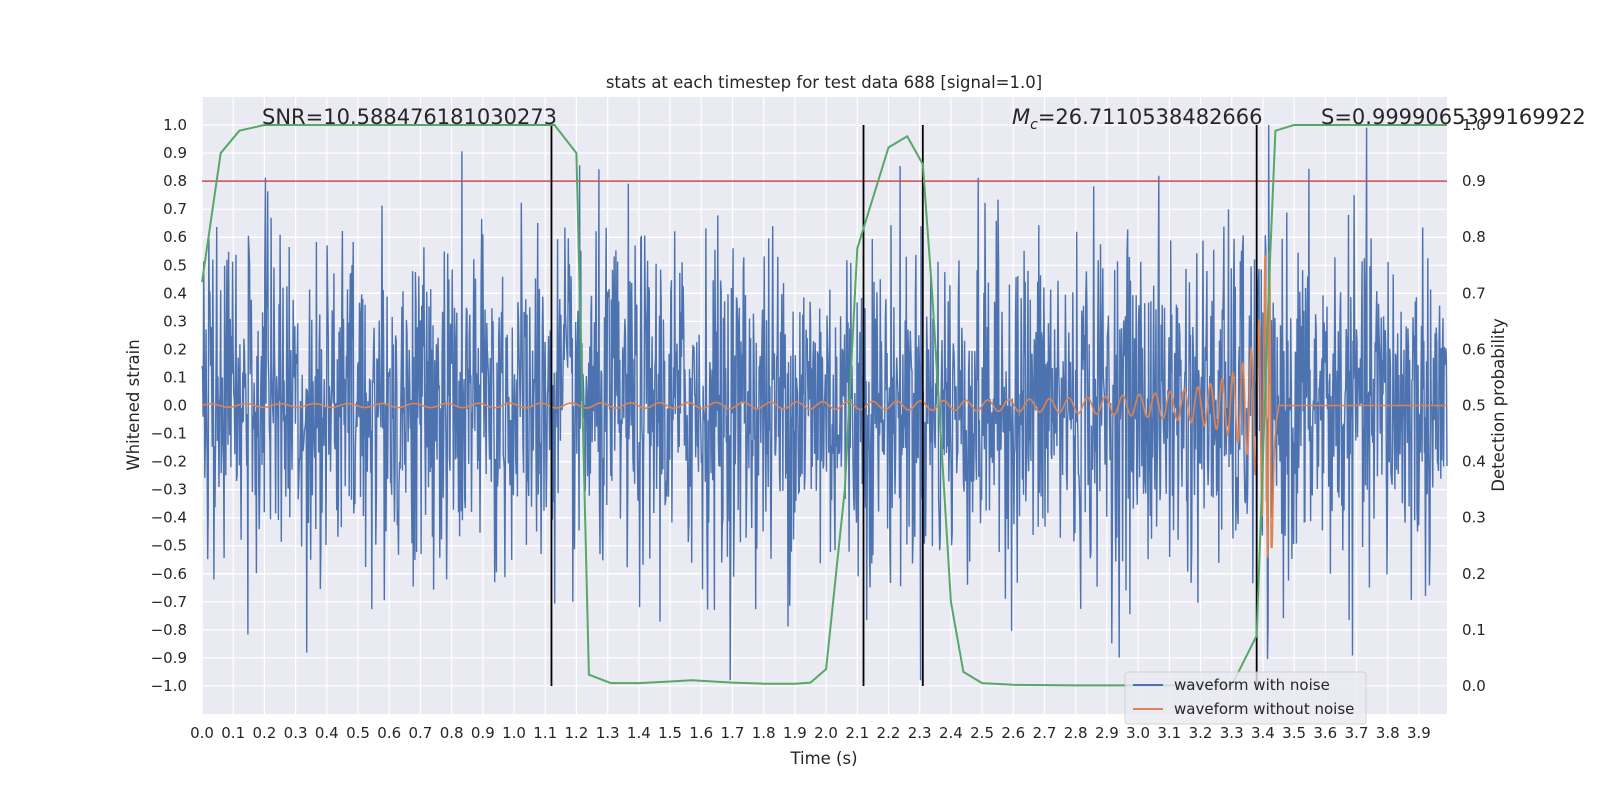 This screenshot has width=1600, height=800. What do you see at coordinates (175, 349) in the screenshot?
I see `y-tick-label: 0.2` at bounding box center [175, 349].